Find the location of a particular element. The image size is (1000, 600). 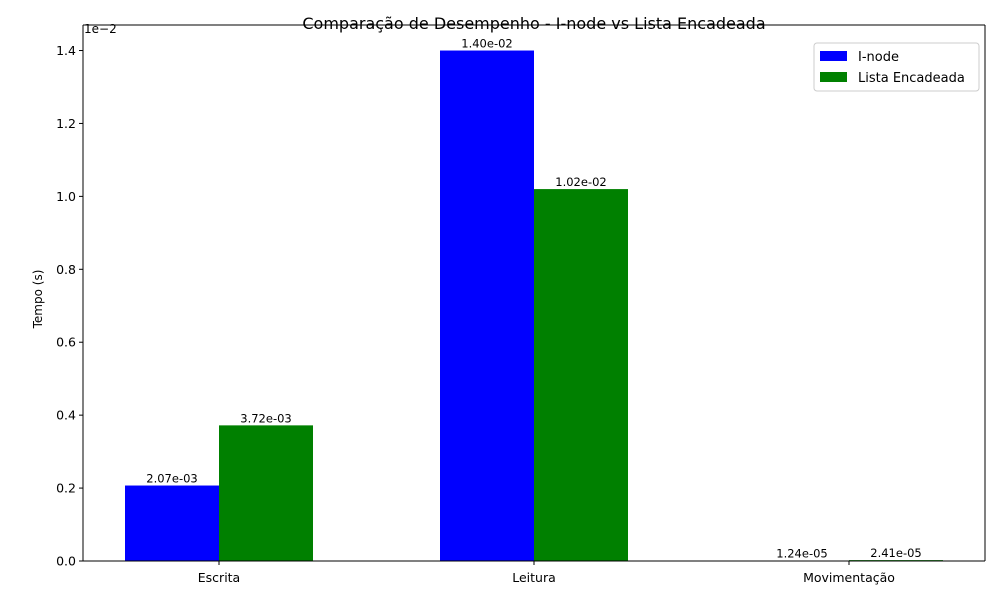

legend-frame is located at coordinates (896, 67).